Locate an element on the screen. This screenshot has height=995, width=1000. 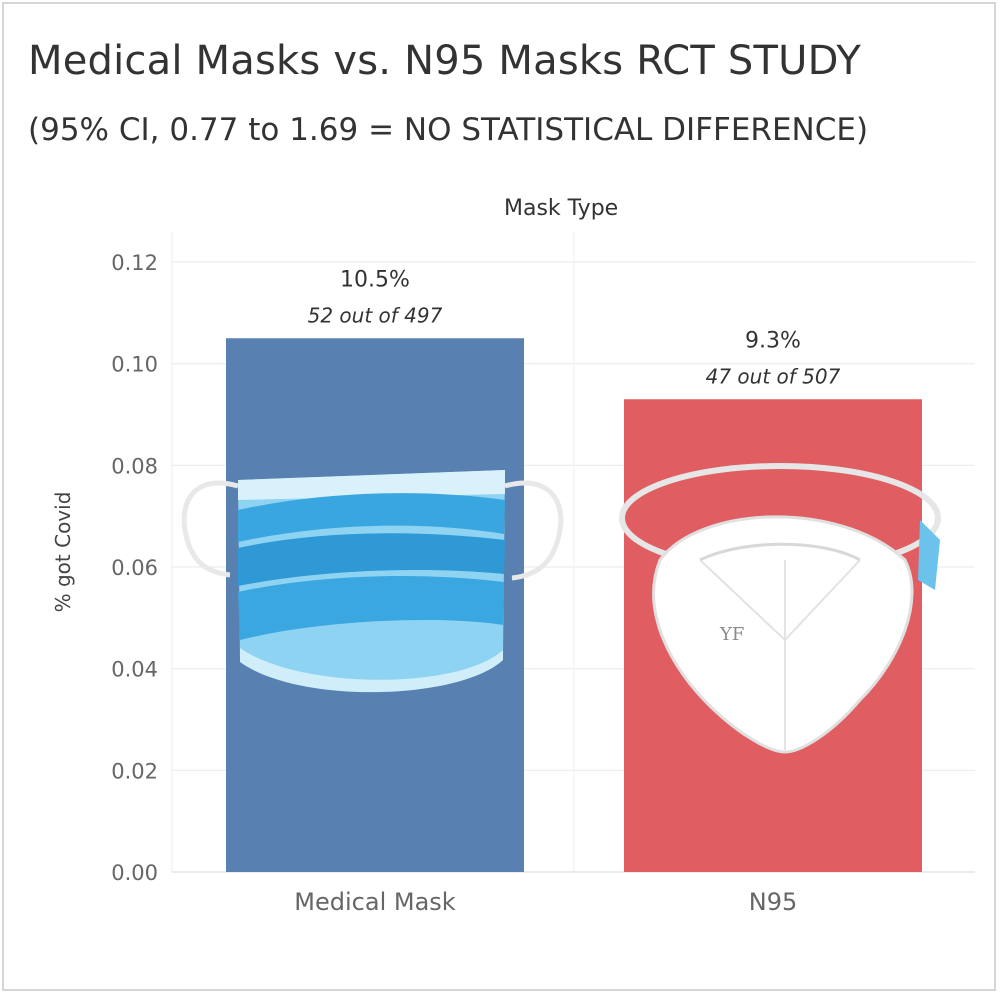
y-tick-label: 0.02 is located at coordinates (134, 771).